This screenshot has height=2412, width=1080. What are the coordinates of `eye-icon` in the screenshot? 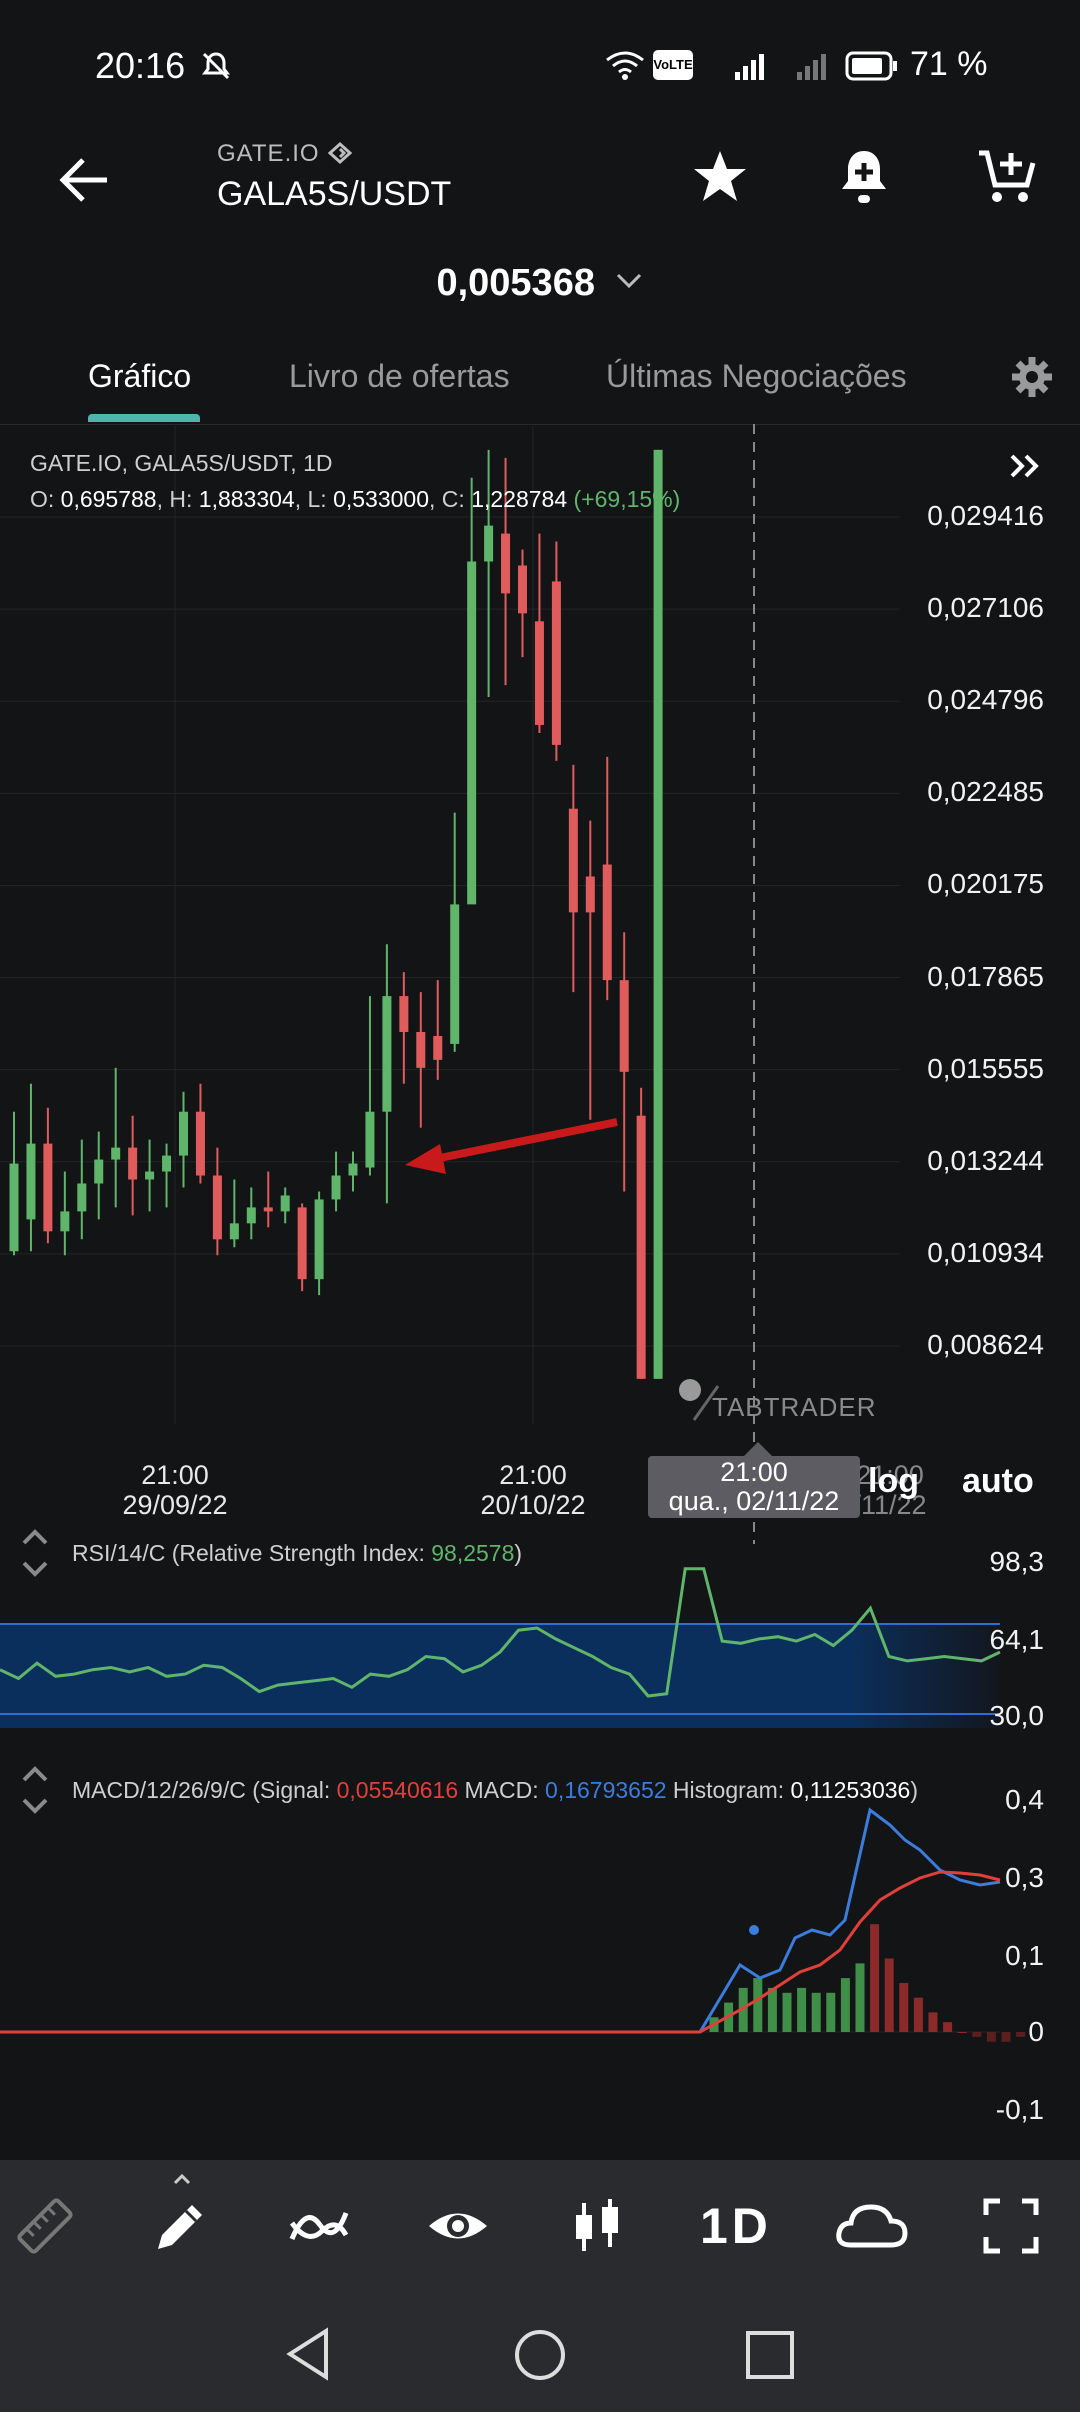 It's located at (458, 2226).